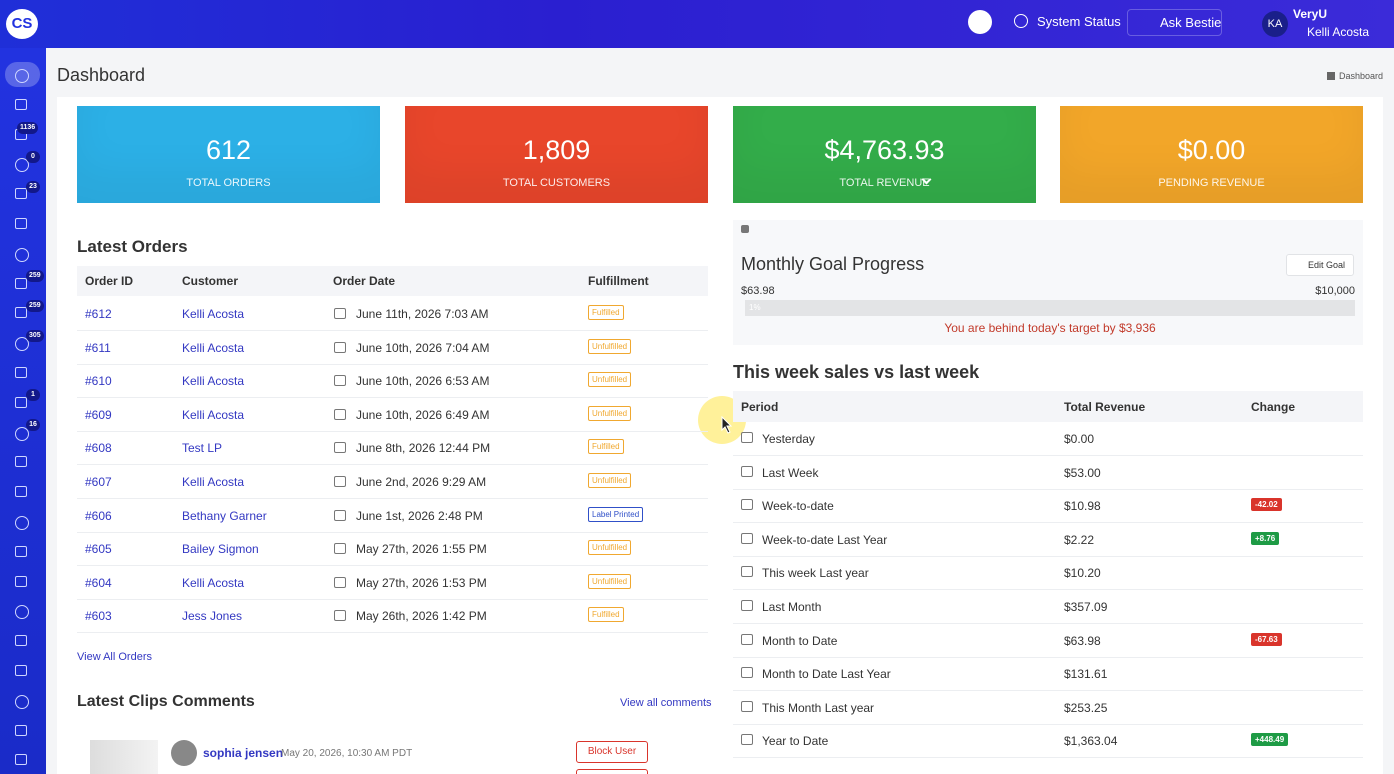 This screenshot has width=1394, height=774. Describe the element at coordinates (1082, 506) in the screenshot. I see `revenue: $10.98` at that location.